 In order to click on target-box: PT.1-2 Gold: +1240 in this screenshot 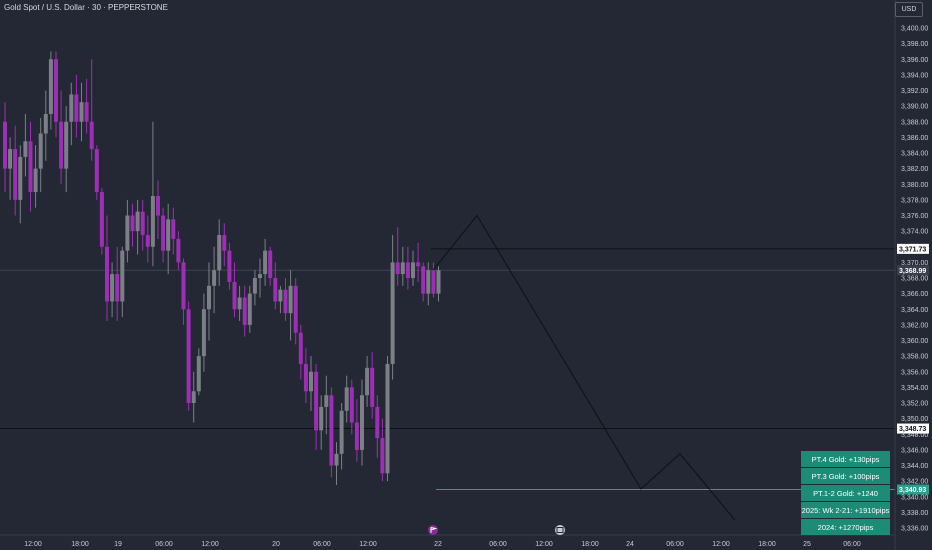, I will do `click(845, 493)`.